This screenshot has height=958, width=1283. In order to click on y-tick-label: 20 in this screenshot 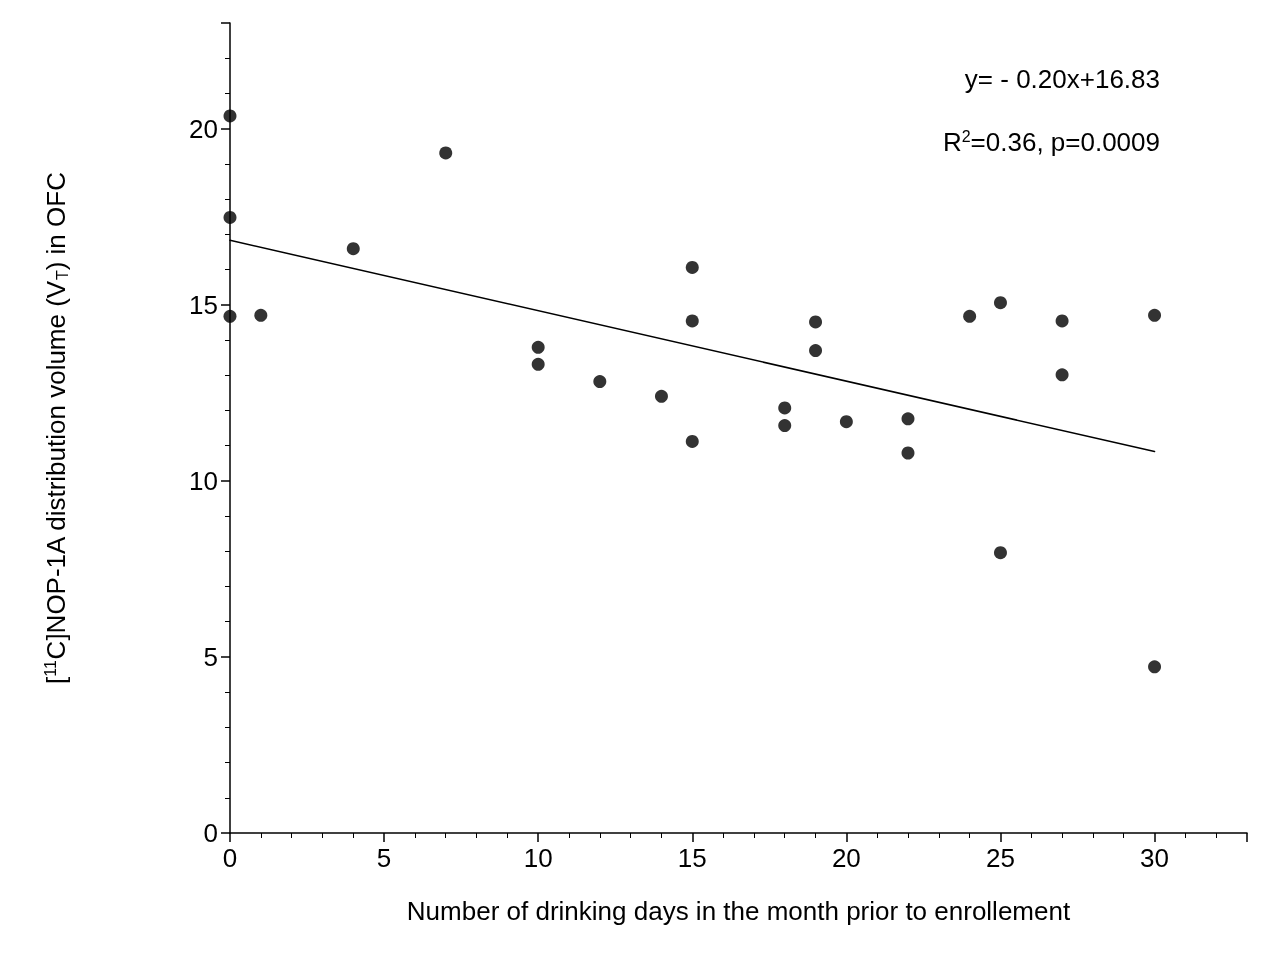, I will do `click(203, 128)`.